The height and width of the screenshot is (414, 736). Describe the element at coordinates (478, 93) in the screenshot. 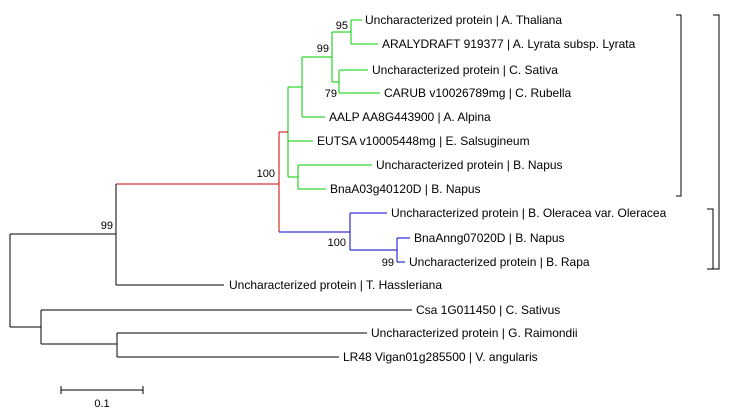

I see `taxon-label: CARUB v10026789mg | C. Rubella` at that location.